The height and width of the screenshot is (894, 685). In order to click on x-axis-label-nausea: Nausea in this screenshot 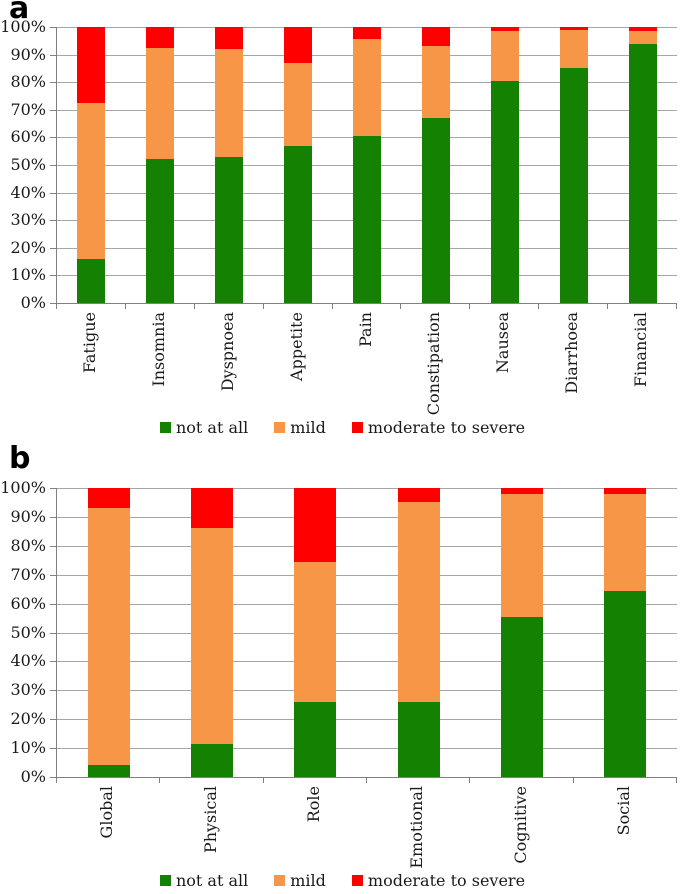, I will do `click(503, 343)`.